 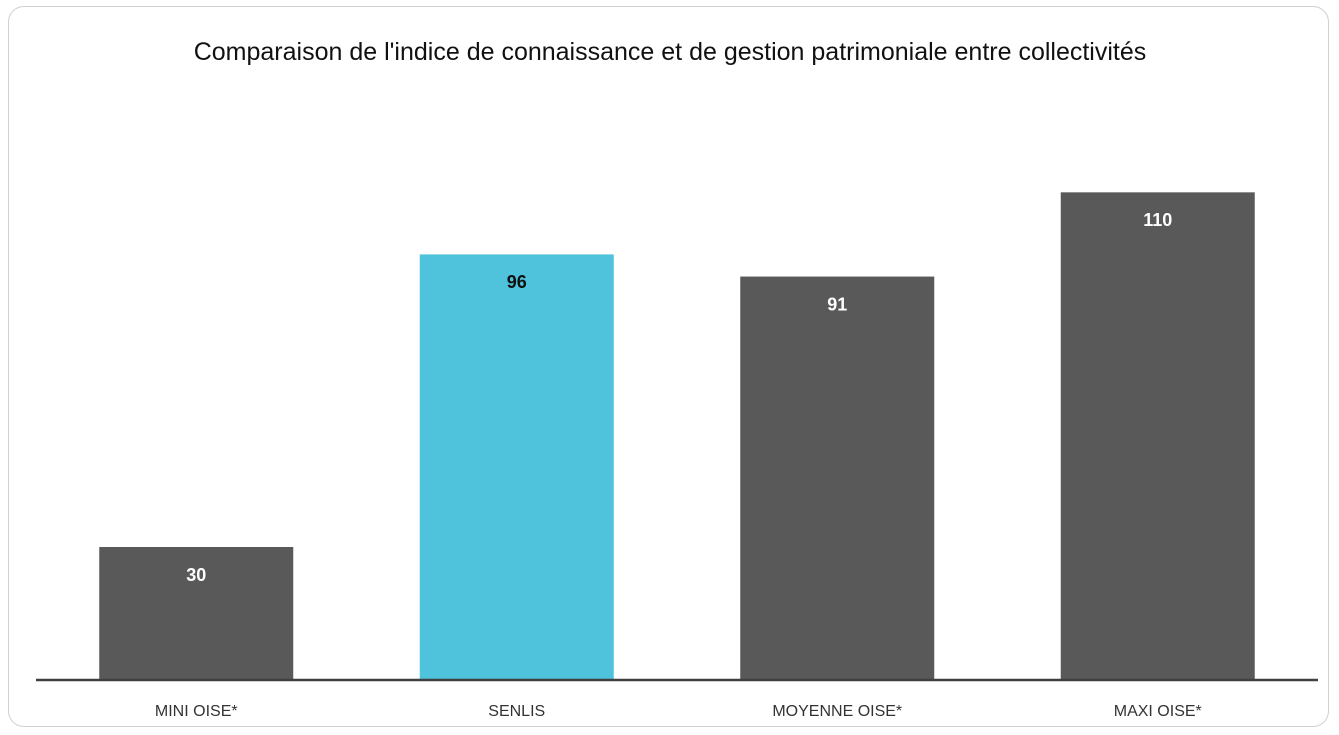 I want to click on x-tick-label: MAXI OISE*, so click(x=1158, y=711).